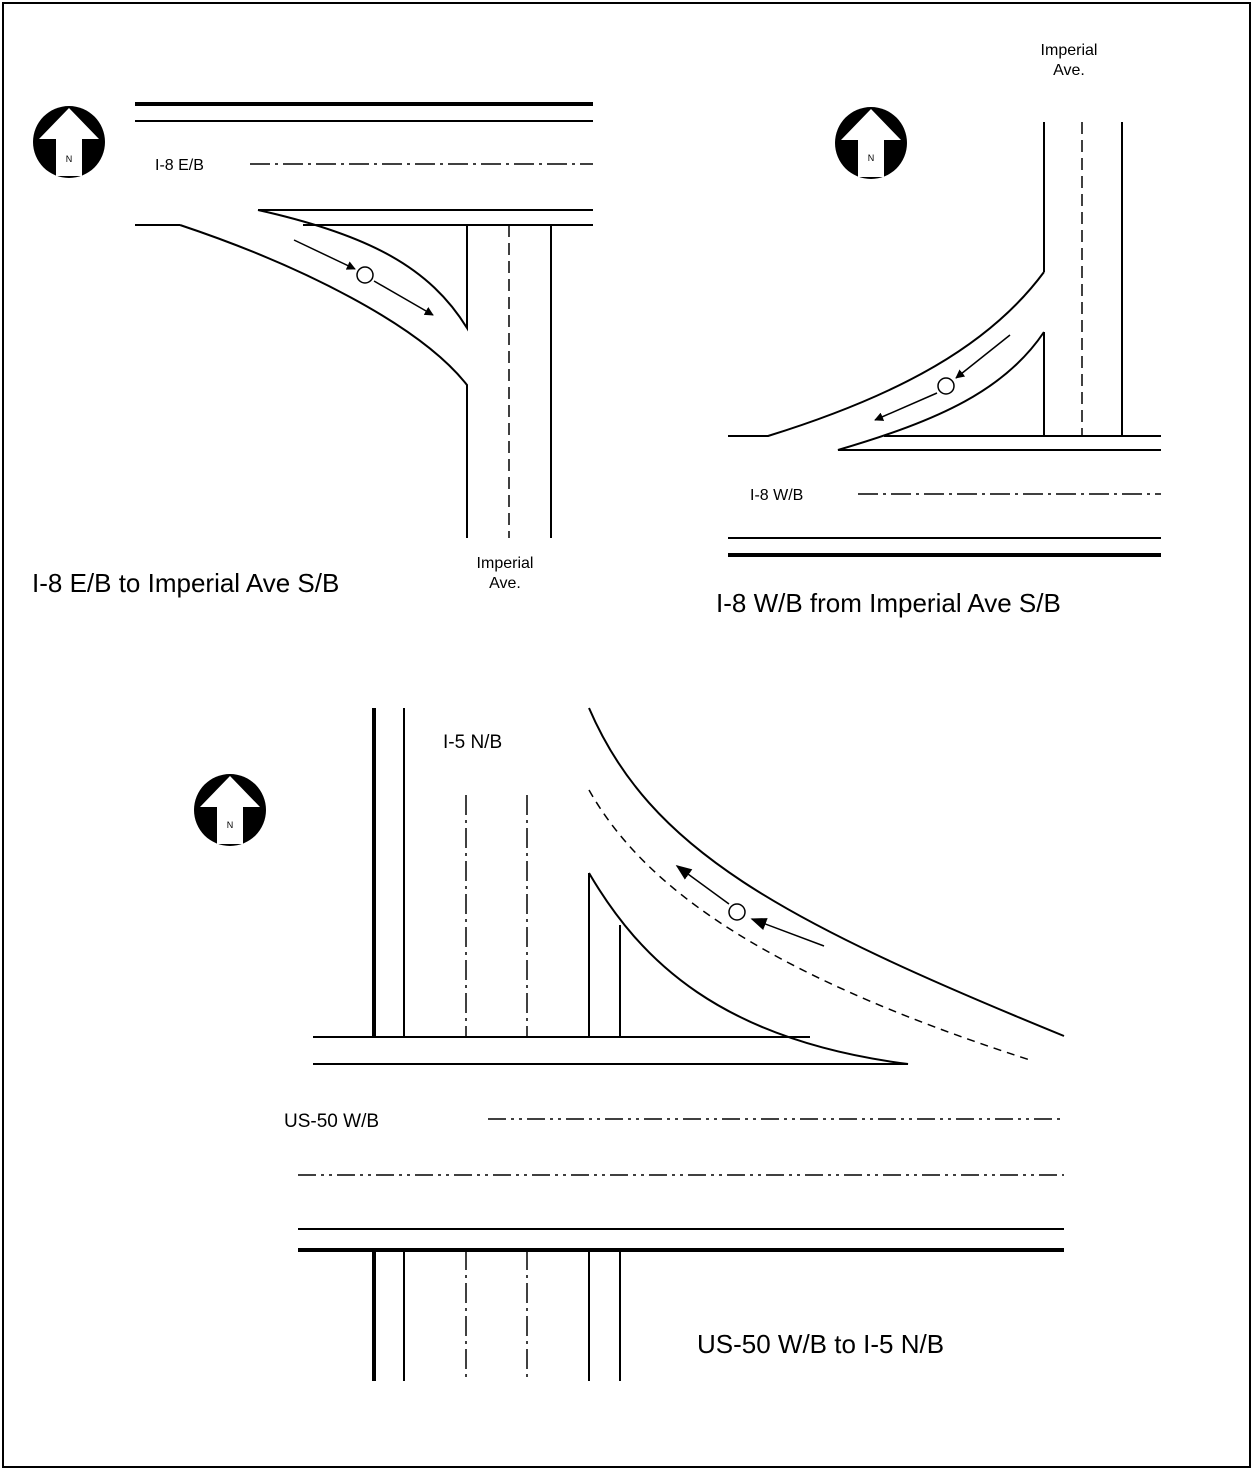 The image size is (1255, 1472). What do you see at coordinates (776, 495) in the screenshot?
I see `road-label-i8-wb: I-8 W/B` at bounding box center [776, 495].